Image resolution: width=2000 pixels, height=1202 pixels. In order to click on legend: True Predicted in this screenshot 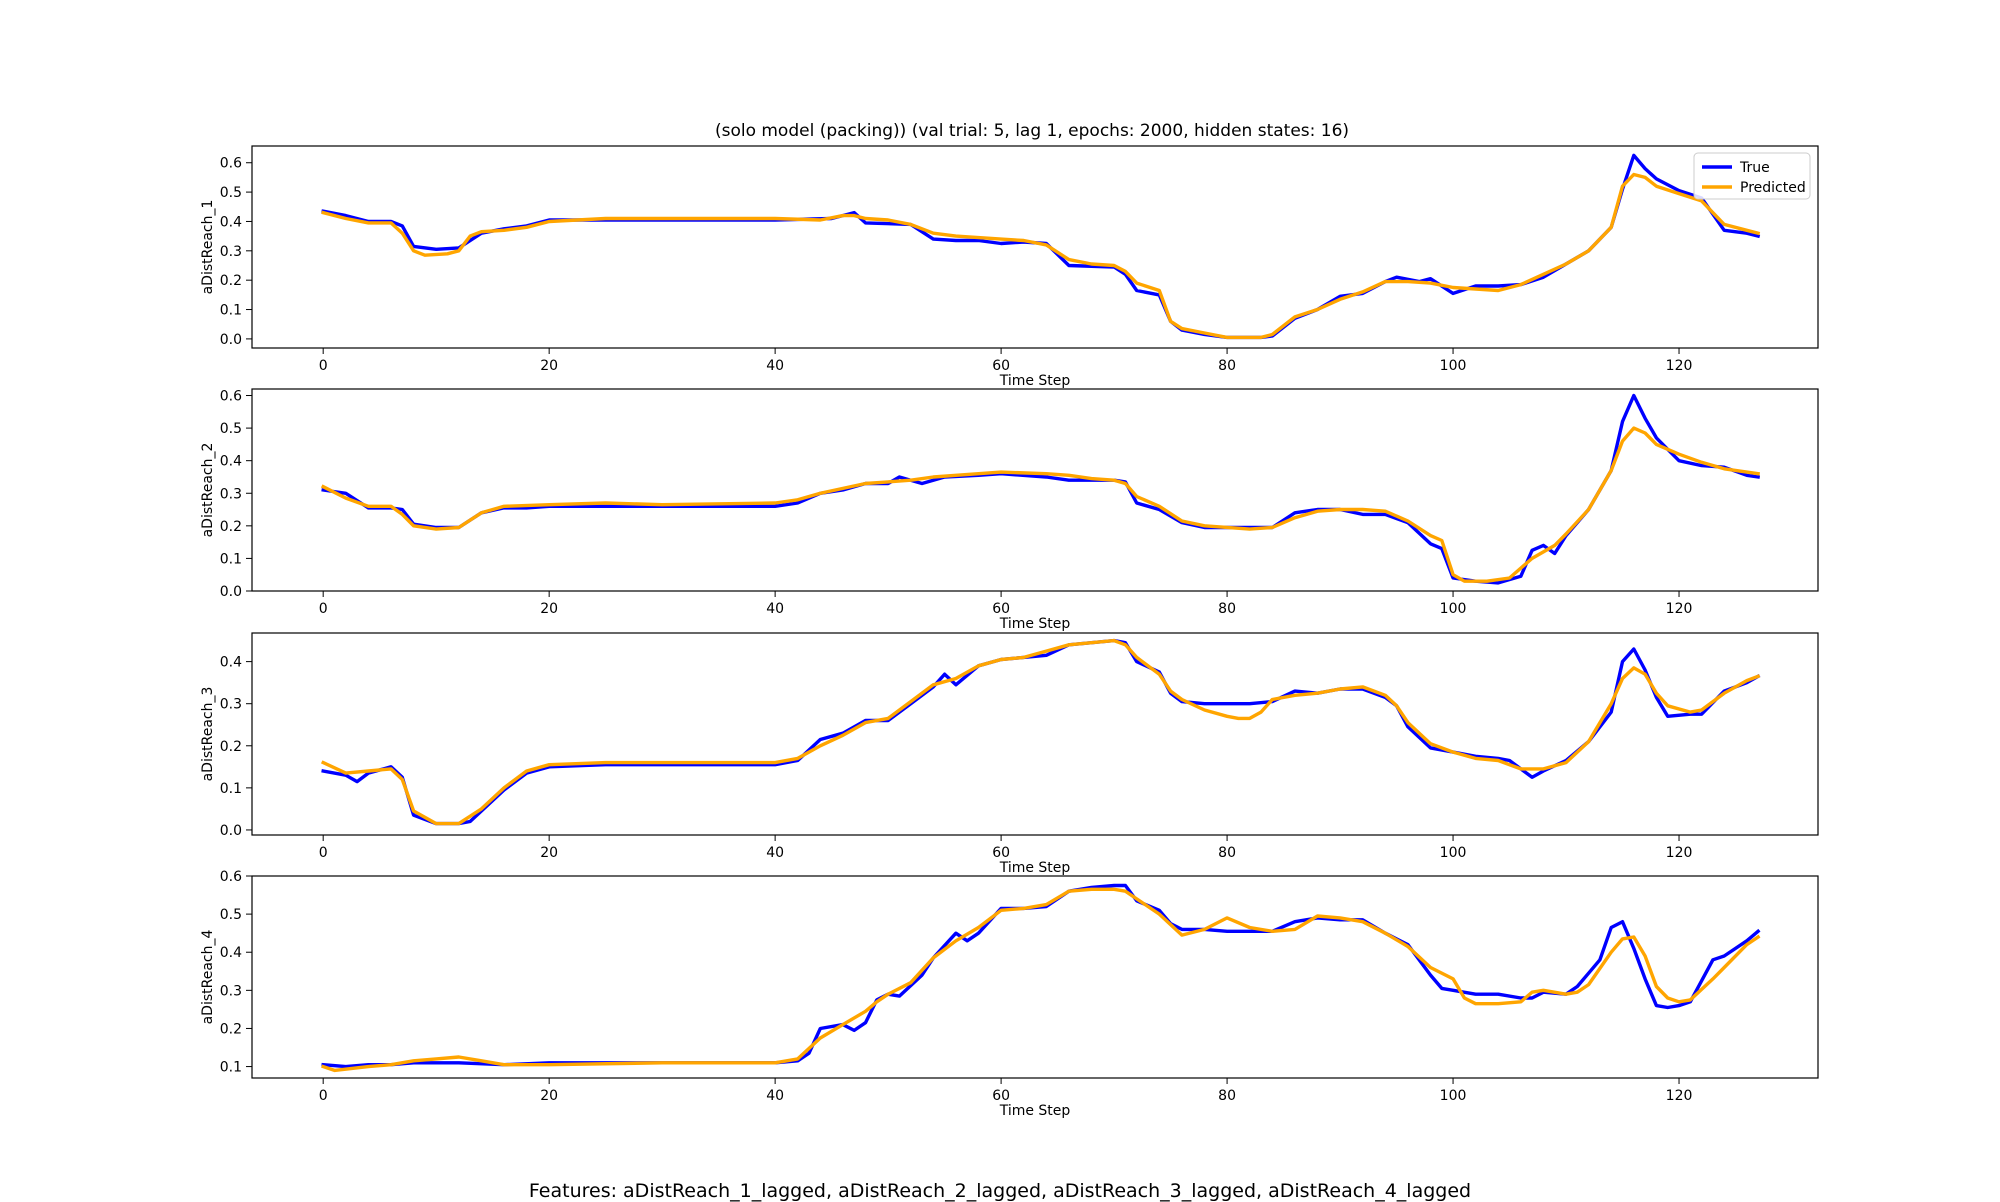, I will do `click(1752, 176)`.